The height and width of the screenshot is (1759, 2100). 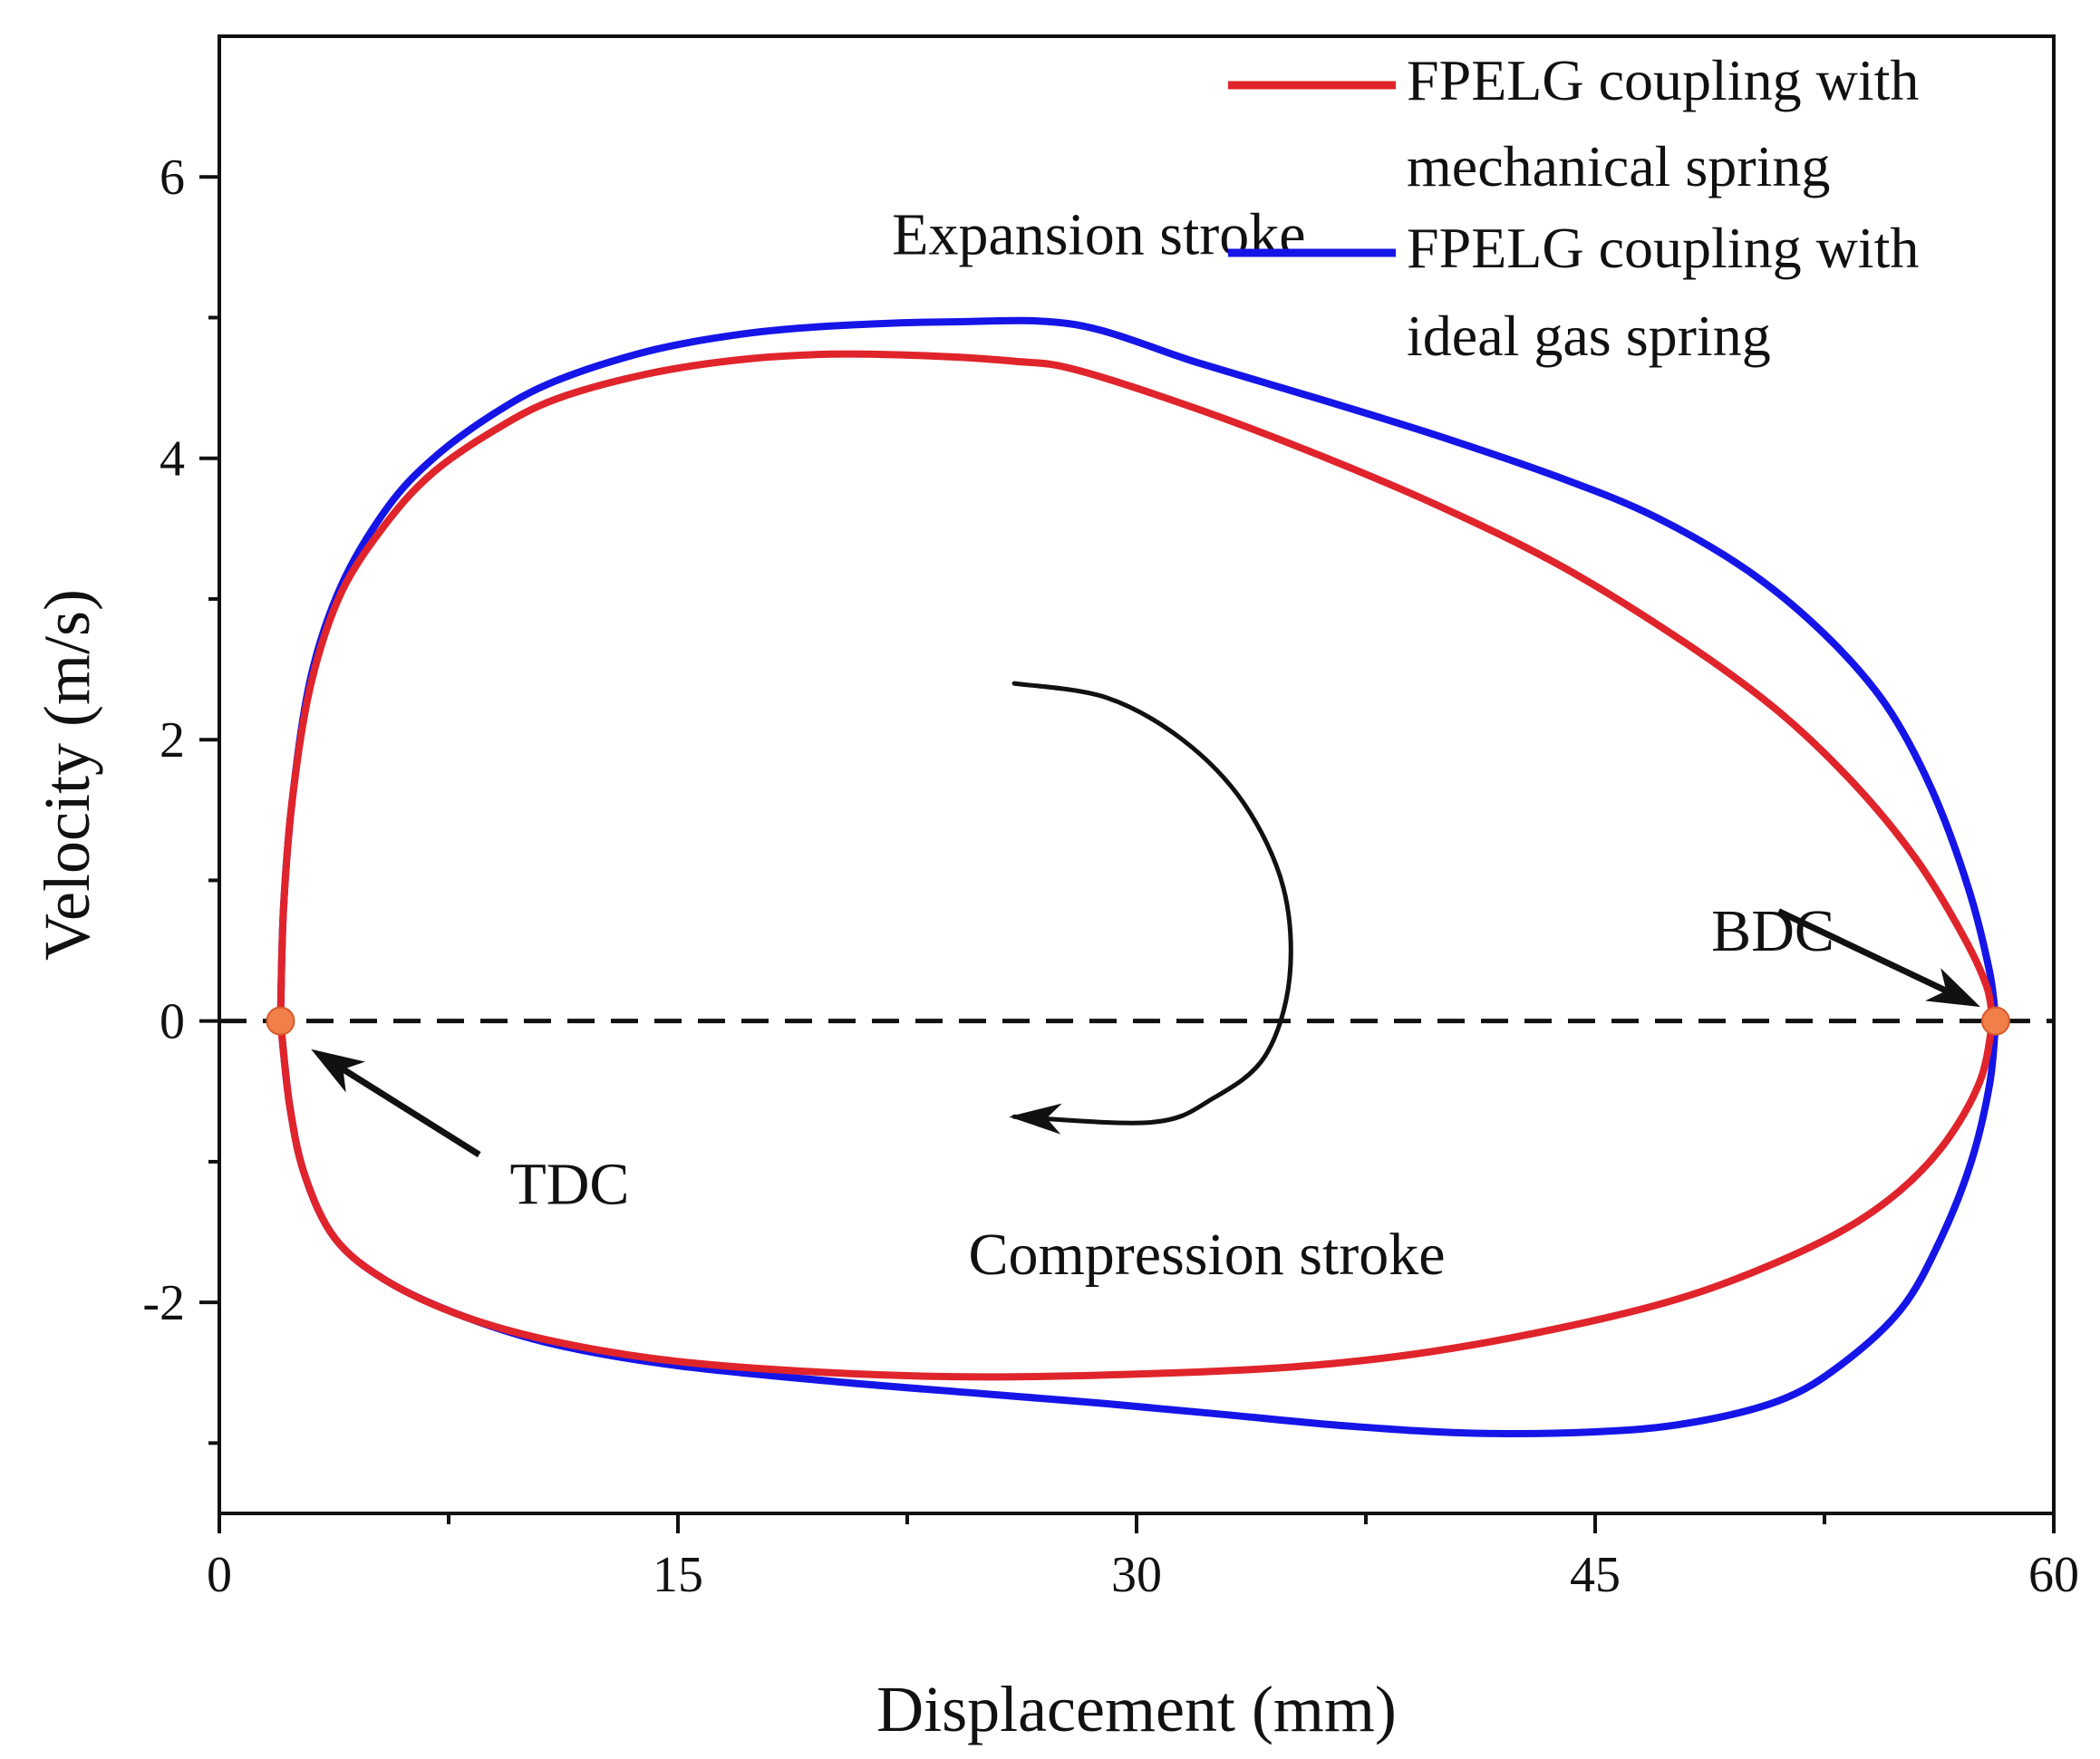 I want to click on y-tick-label: 6, so click(x=172, y=178).